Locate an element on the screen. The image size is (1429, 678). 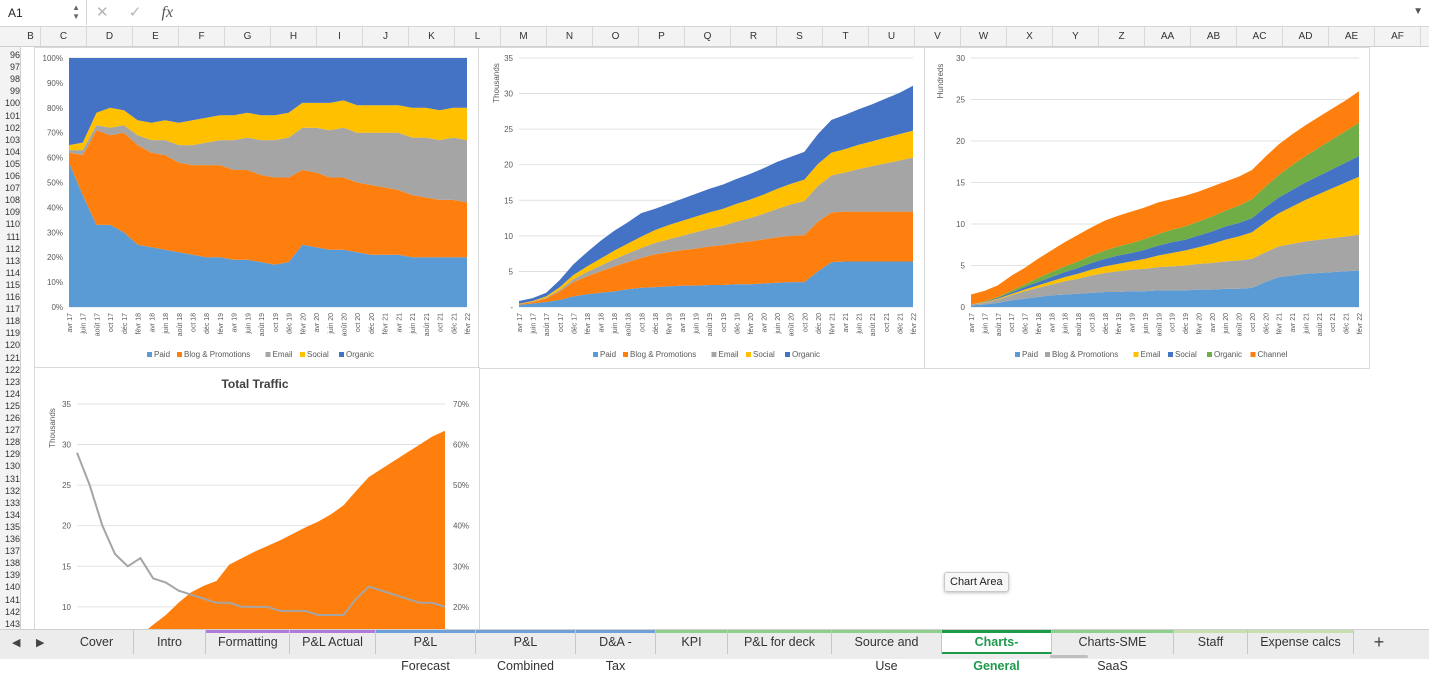
column-header: O is located at coordinates (616, 36).